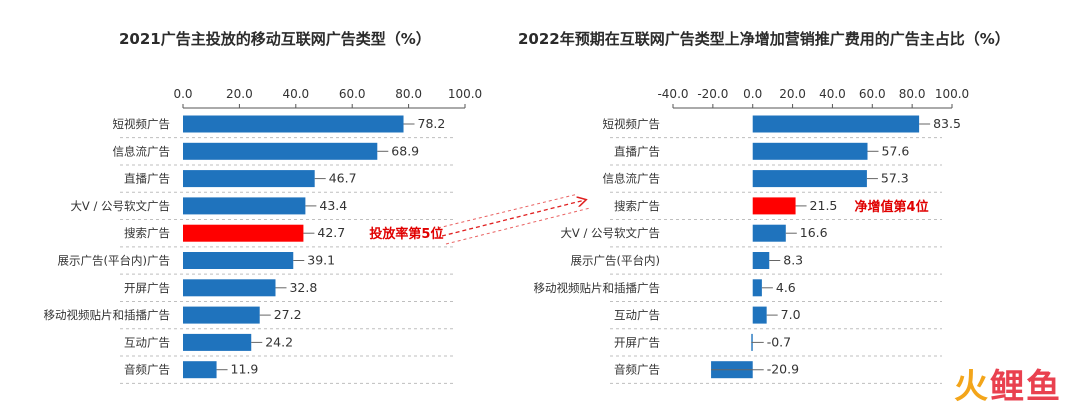 Image resolution: width=1080 pixels, height=412 pixels. What do you see at coordinates (892, 207) in the screenshot?
I see `right-highlight-annotation: 净增值第4位` at bounding box center [892, 207].